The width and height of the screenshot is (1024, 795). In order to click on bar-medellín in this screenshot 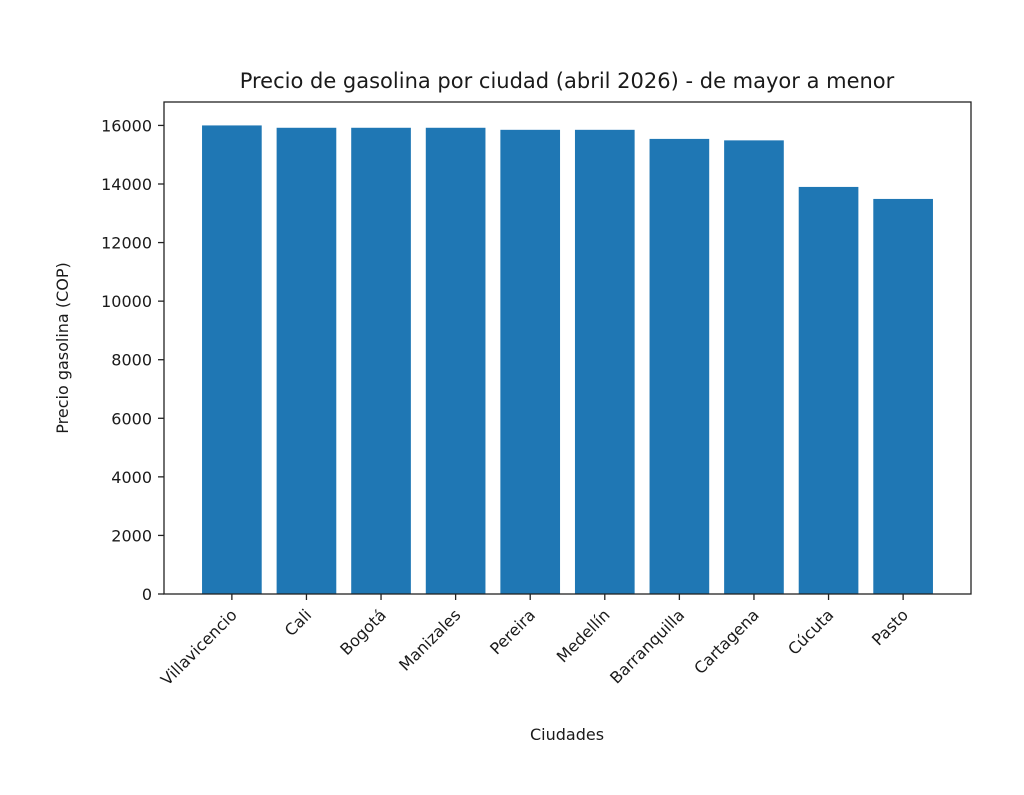, I will do `click(604, 362)`.